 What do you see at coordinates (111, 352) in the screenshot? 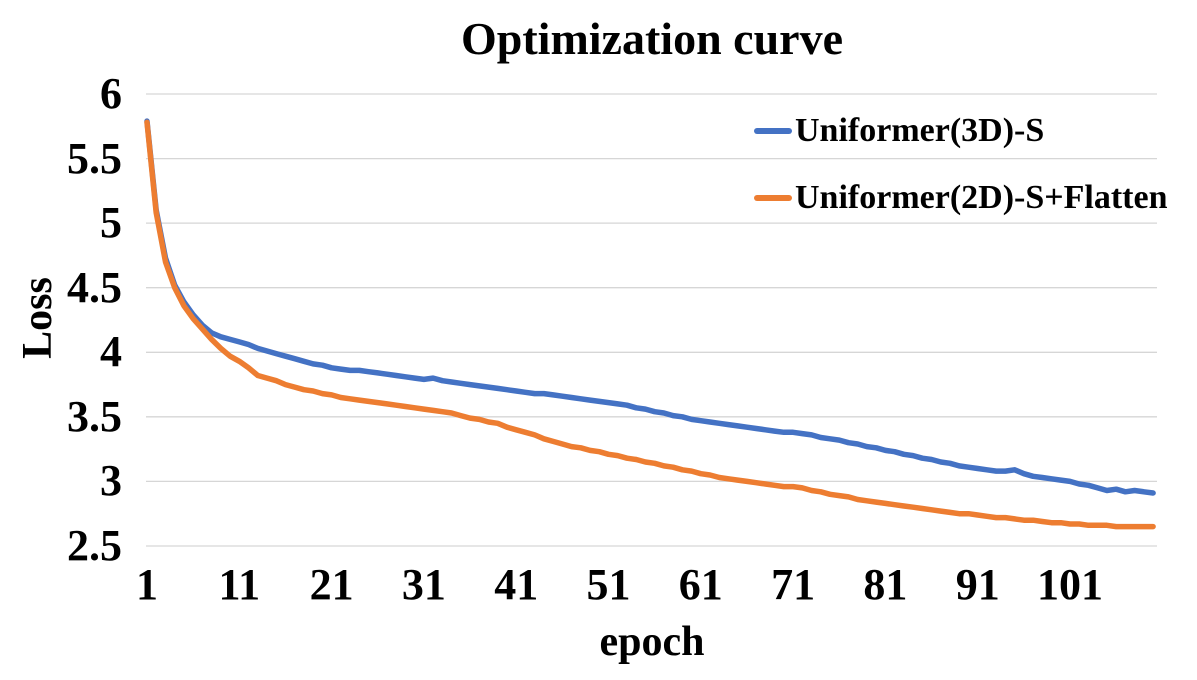
I see `y-tick-label: 4` at bounding box center [111, 352].